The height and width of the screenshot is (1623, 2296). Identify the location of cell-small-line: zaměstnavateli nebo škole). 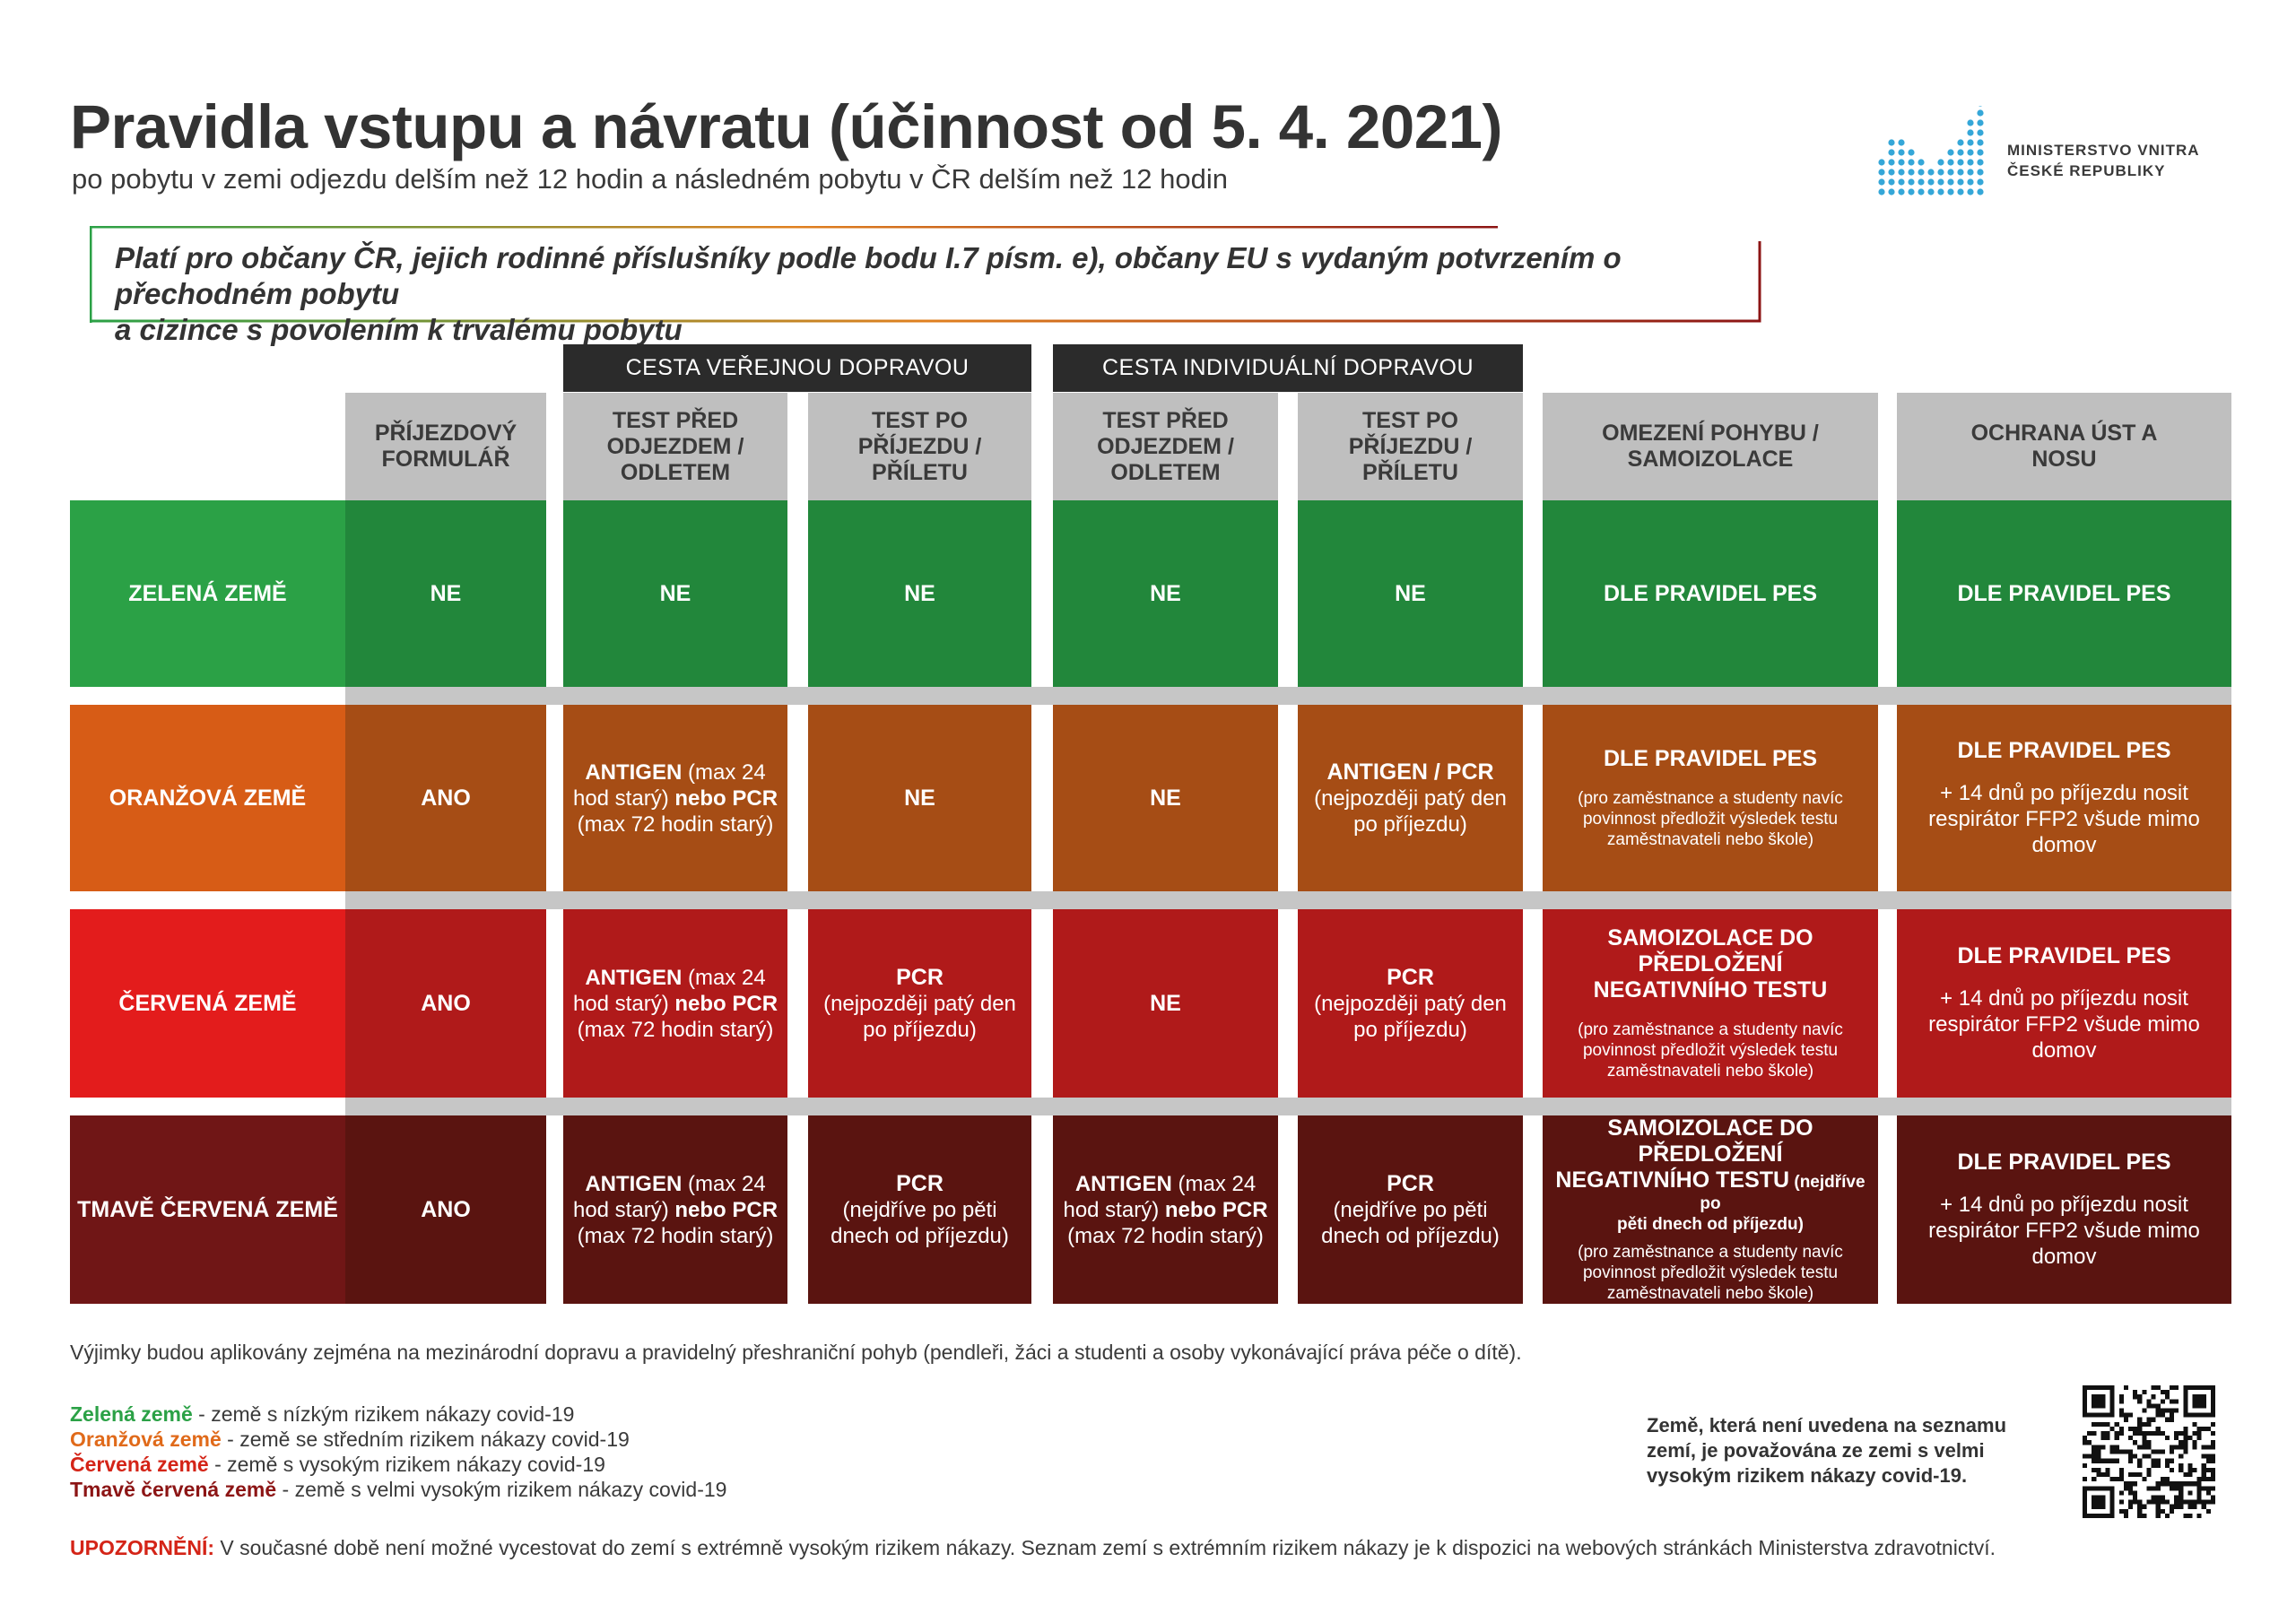
(1710, 839).